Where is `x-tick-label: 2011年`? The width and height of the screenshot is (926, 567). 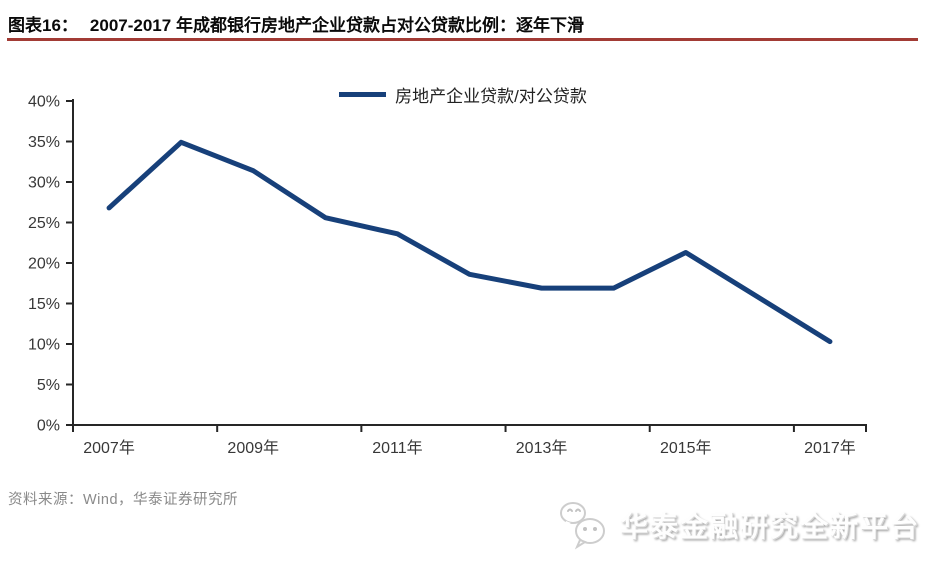 x-tick-label: 2011年 is located at coordinates (397, 448).